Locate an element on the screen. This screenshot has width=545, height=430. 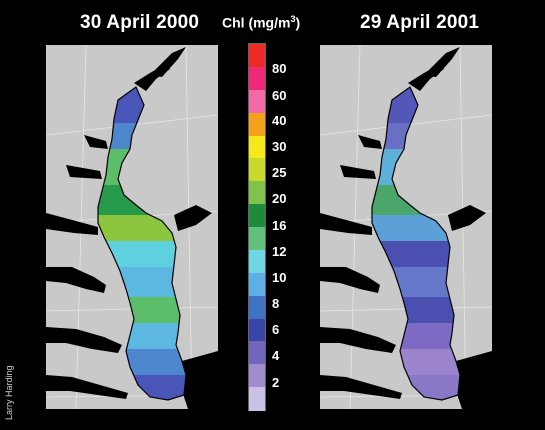
scale-tick-label: 16 is located at coordinates (279, 225).